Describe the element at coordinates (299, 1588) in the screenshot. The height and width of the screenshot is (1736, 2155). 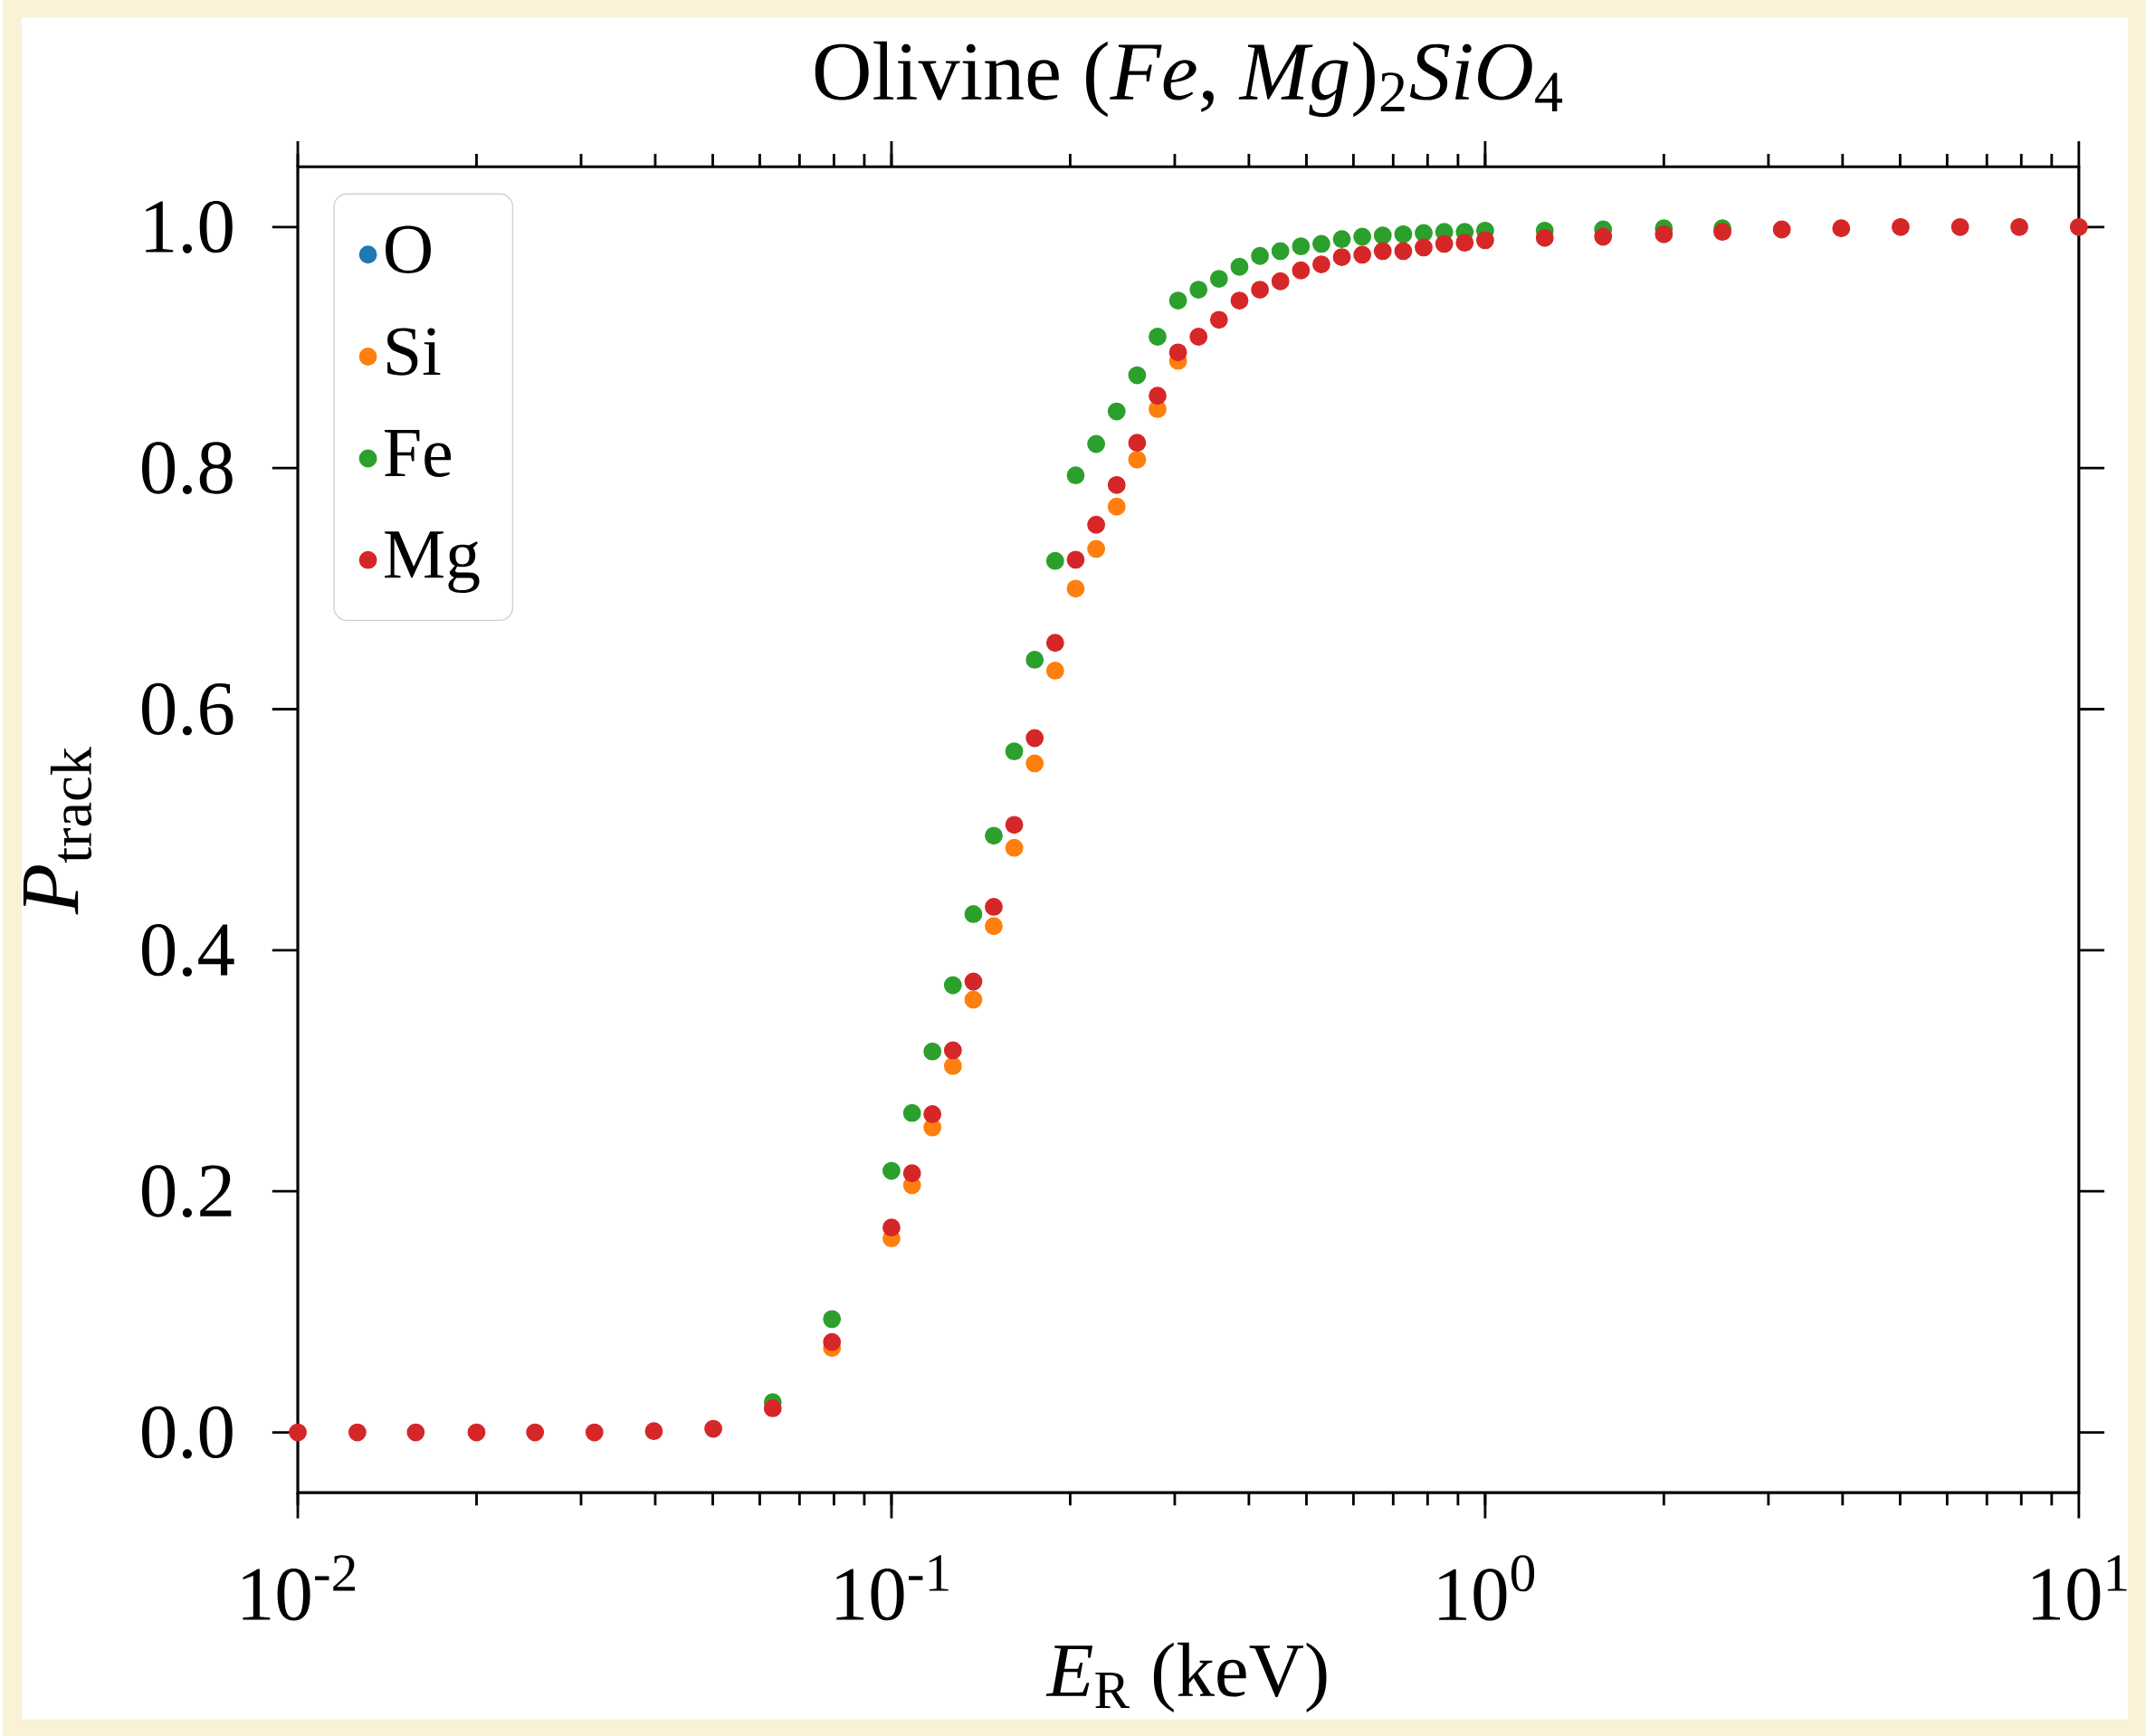
I see `x-tick-label: 10$^{-2}$` at that location.